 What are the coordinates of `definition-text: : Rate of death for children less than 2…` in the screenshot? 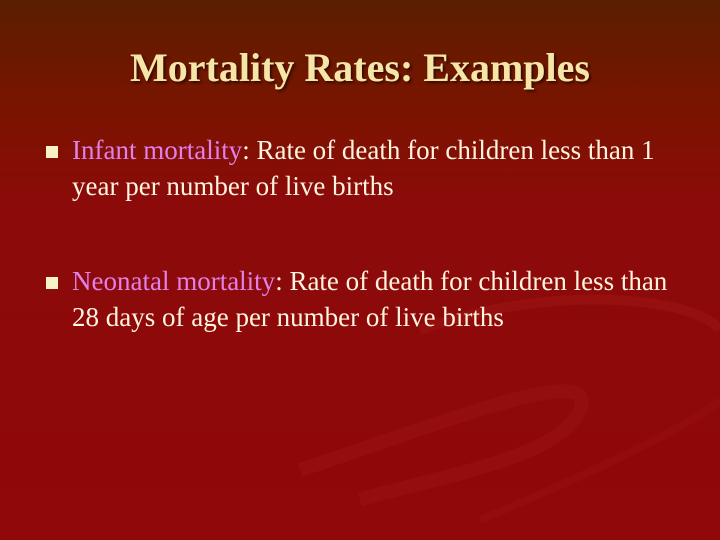 It's located at (370, 299).